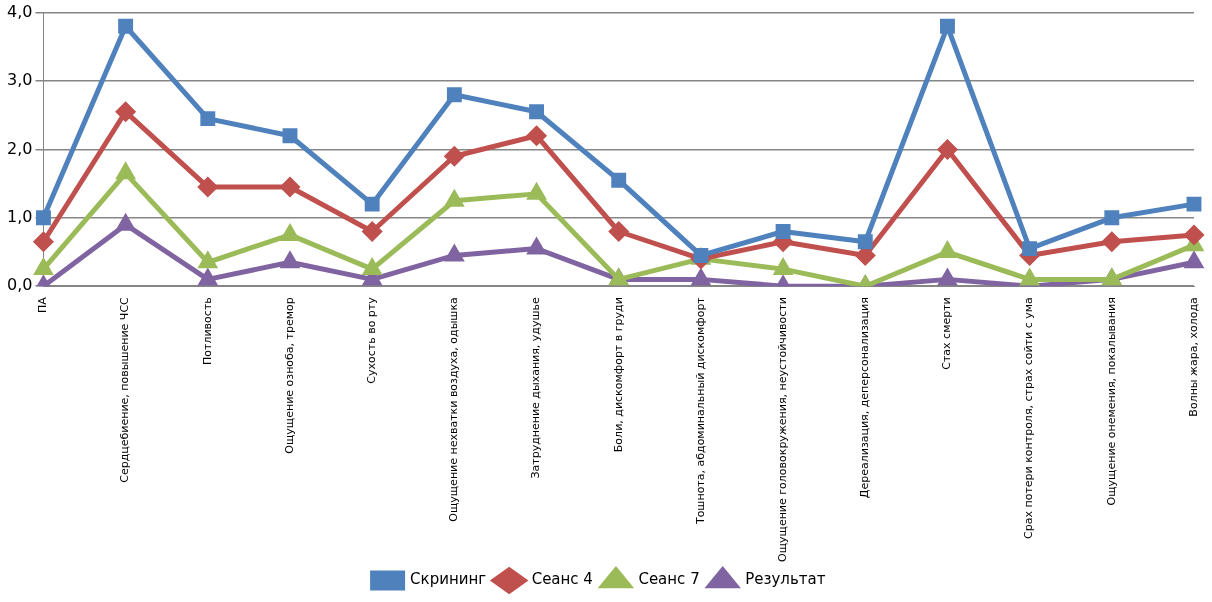  What do you see at coordinates (947, 333) in the screenshot?
I see `x-tick-label: Стах смерти` at bounding box center [947, 333].